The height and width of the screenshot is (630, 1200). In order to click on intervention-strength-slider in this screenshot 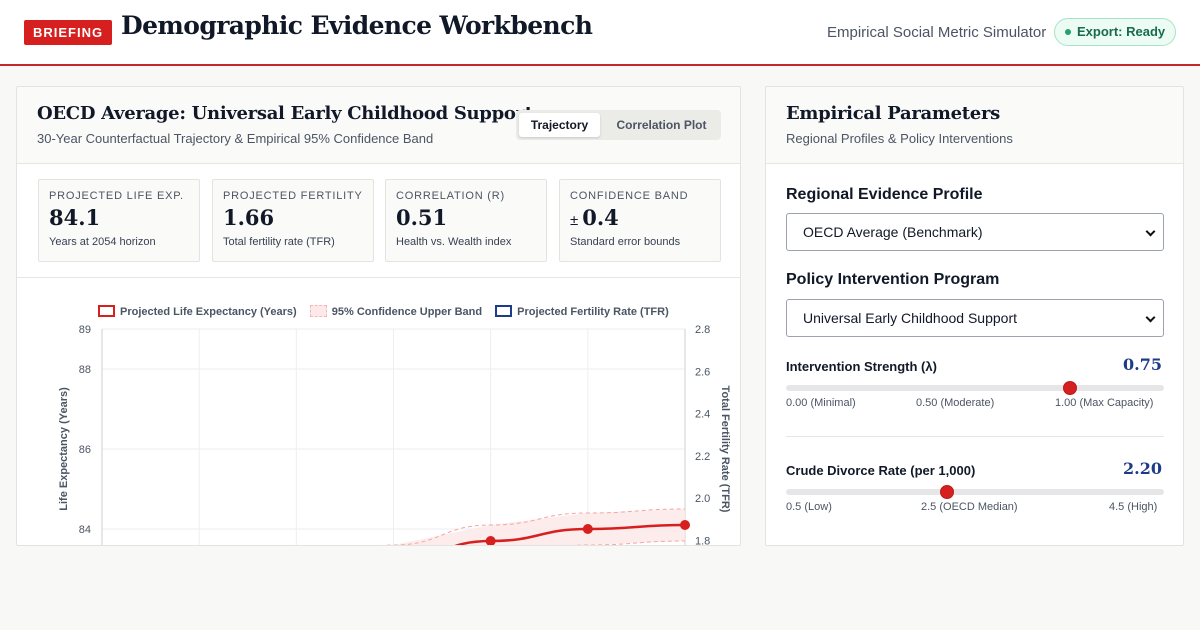, I will do `click(975, 388)`.